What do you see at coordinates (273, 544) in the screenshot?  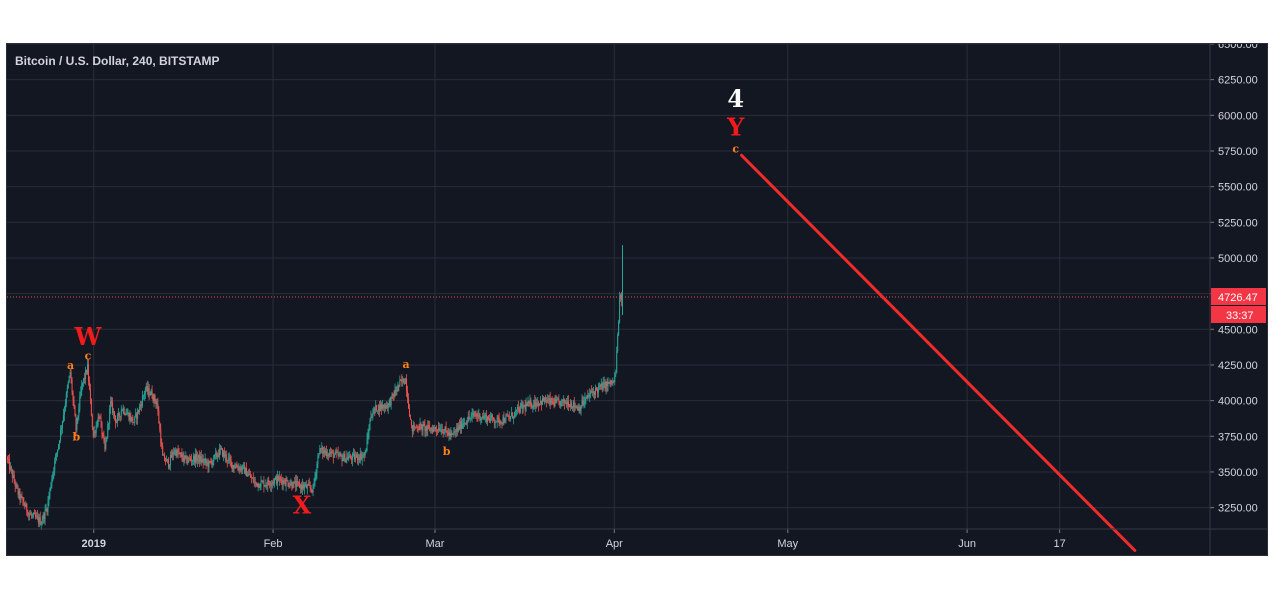 I see `x-tick-label: Feb` at bounding box center [273, 544].